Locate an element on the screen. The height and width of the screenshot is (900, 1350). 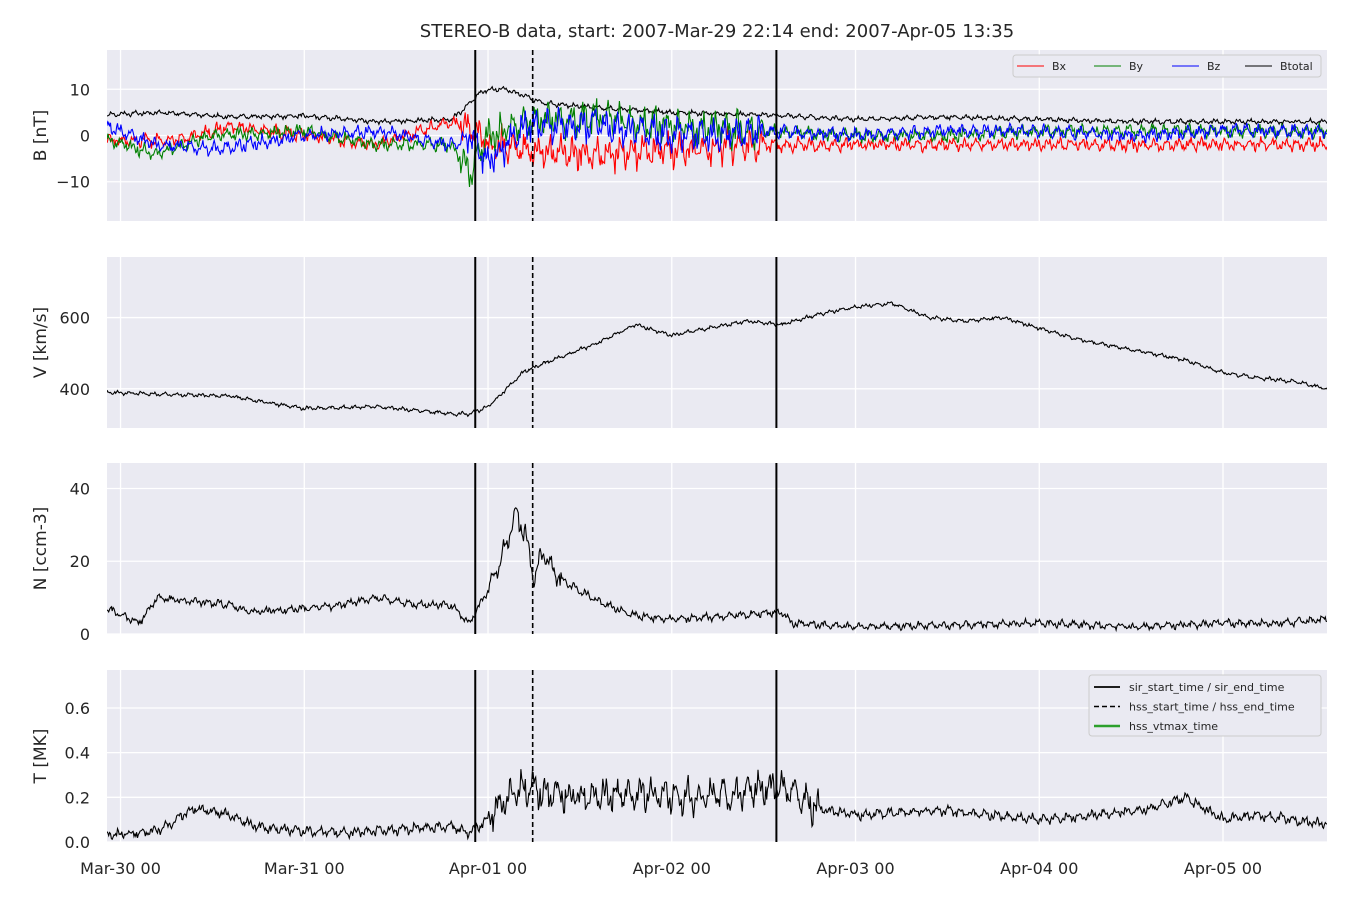
series-line-speed is located at coordinates (717, 359).